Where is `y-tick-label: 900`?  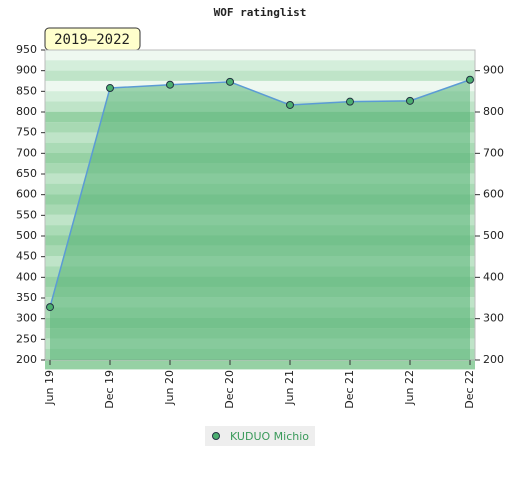
y-tick-label: 900 is located at coordinates (26, 70).